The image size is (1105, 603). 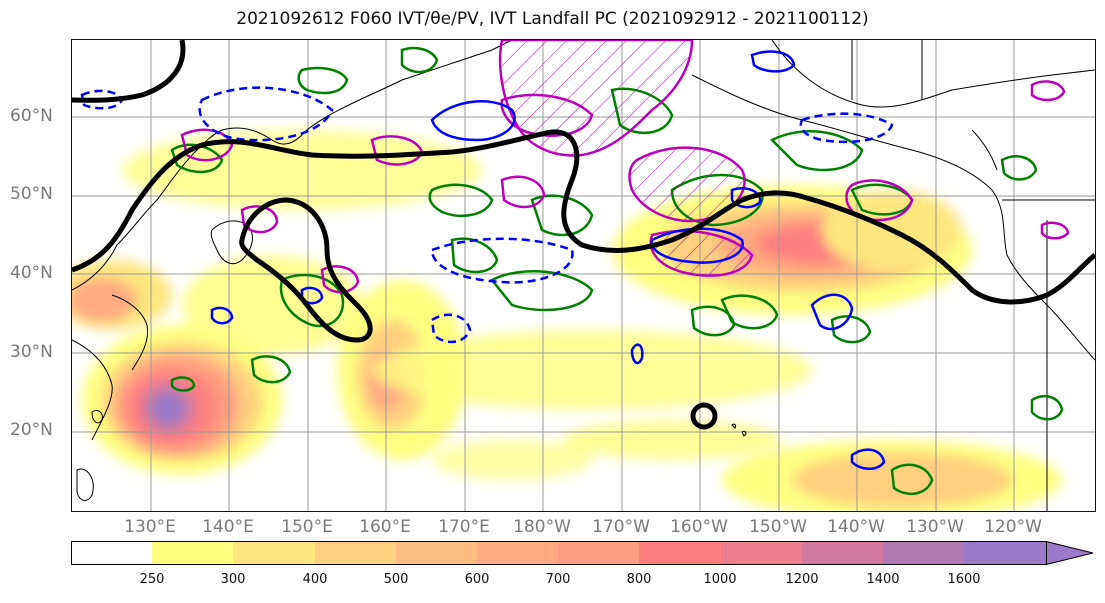 What do you see at coordinates (542, 527) in the screenshot?
I see `lon-label-180w: 180°W` at bounding box center [542, 527].